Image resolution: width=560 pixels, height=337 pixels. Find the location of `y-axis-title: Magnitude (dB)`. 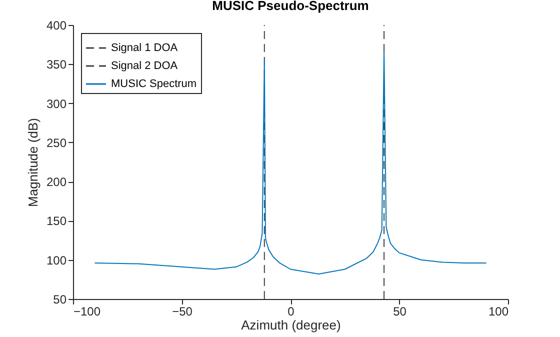

y-axis-title: Magnitude (dB) is located at coordinates (32, 162).